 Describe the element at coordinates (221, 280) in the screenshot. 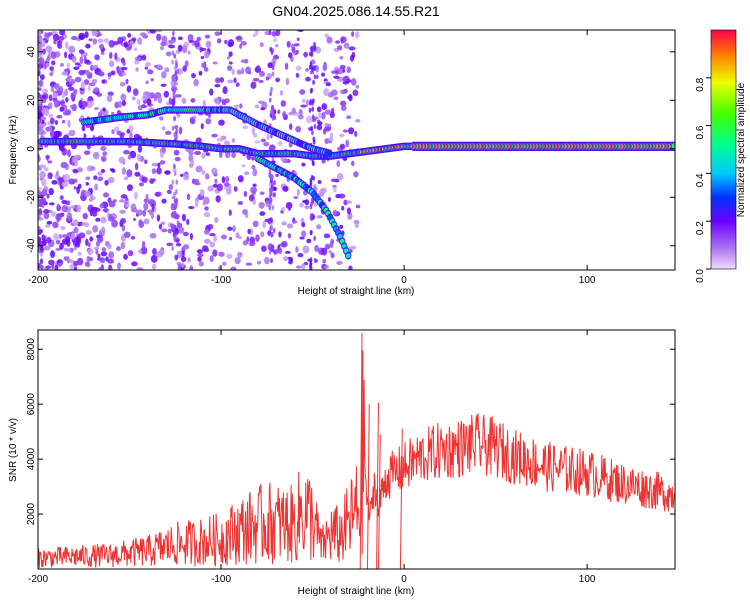

I see `x-tick-label: -100` at that location.